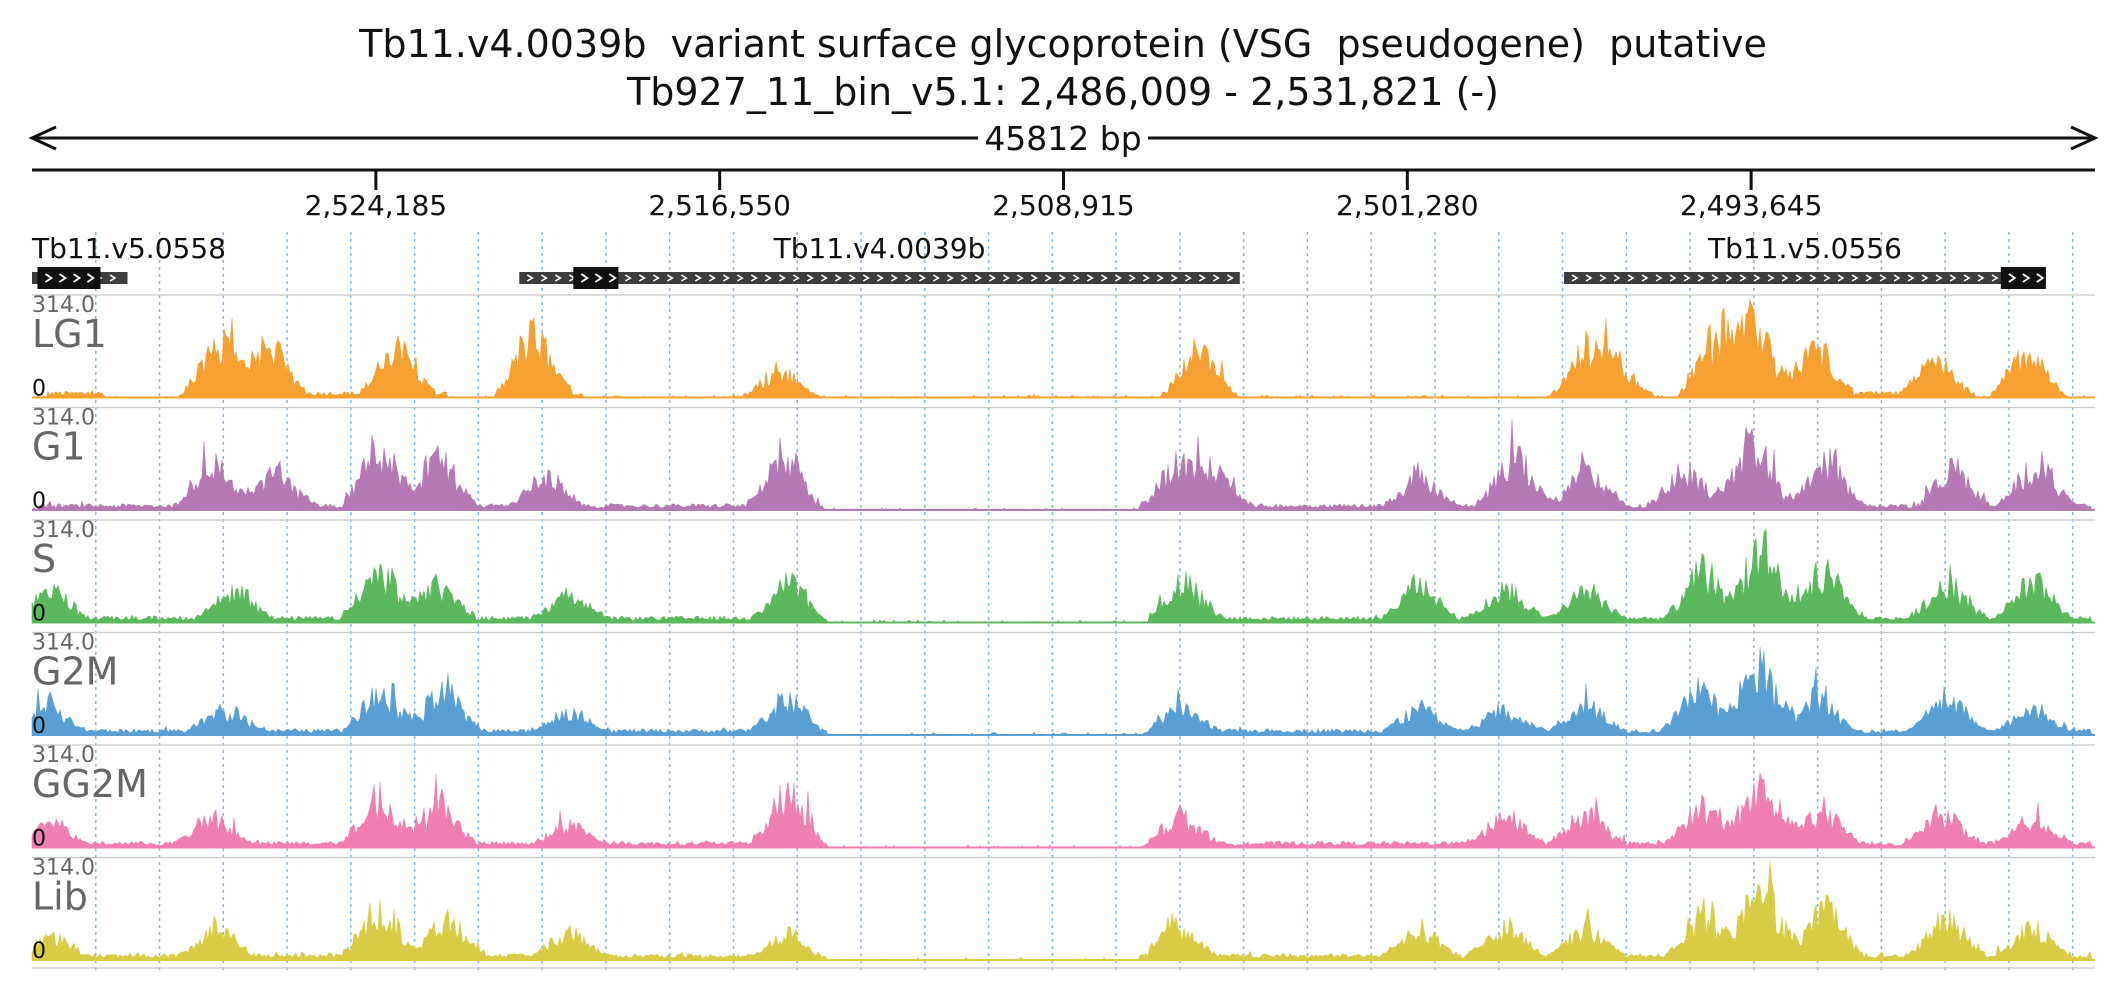  I want to click on coverage-area-G1, so click(1063, 465).